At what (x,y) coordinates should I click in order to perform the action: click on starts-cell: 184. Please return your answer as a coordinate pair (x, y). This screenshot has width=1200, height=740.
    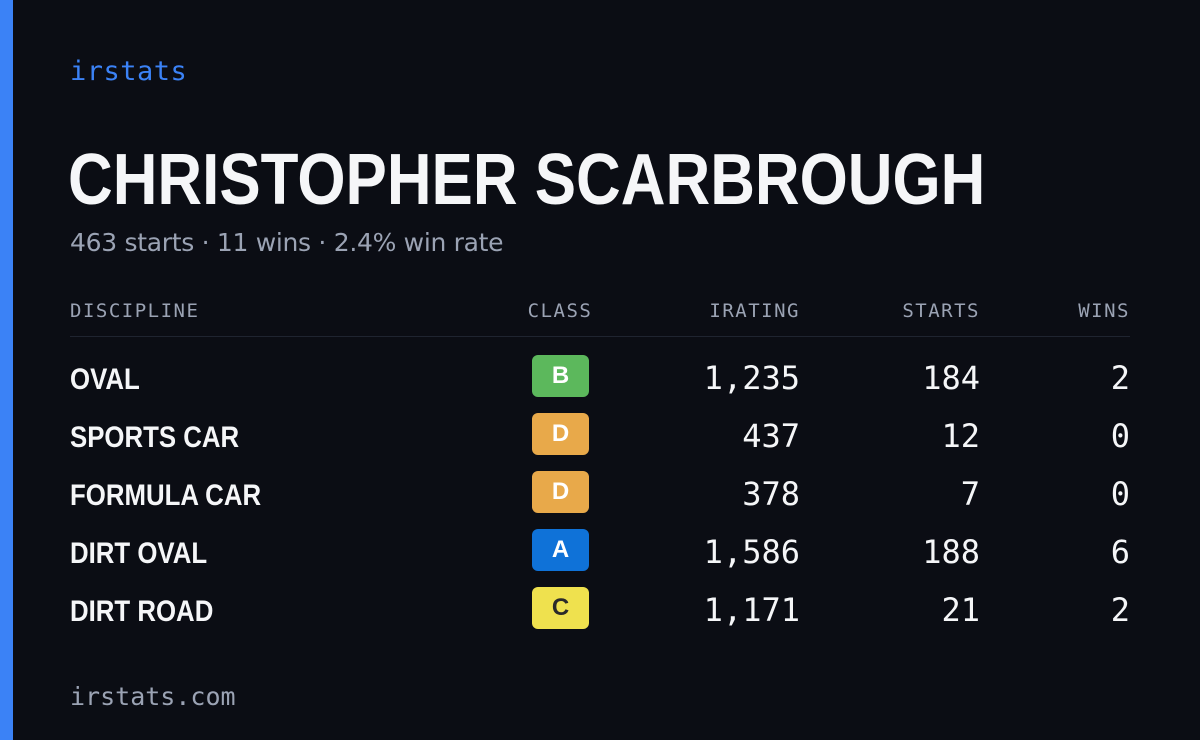
    Looking at the image, I should click on (951, 378).